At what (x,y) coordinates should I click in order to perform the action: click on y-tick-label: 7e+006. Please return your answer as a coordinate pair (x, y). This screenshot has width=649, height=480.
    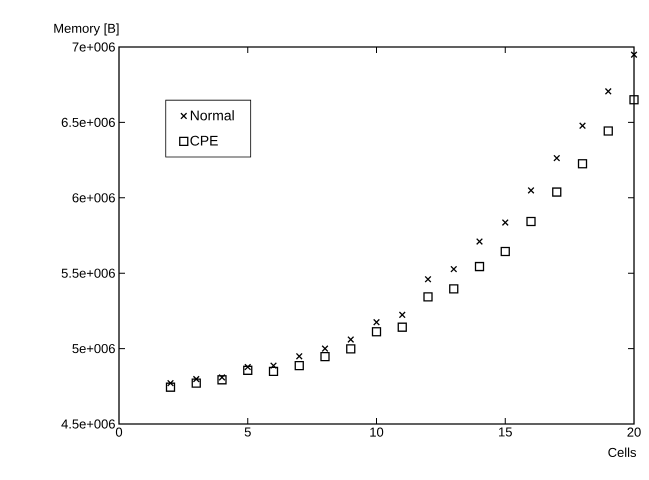
    Looking at the image, I should click on (93, 47).